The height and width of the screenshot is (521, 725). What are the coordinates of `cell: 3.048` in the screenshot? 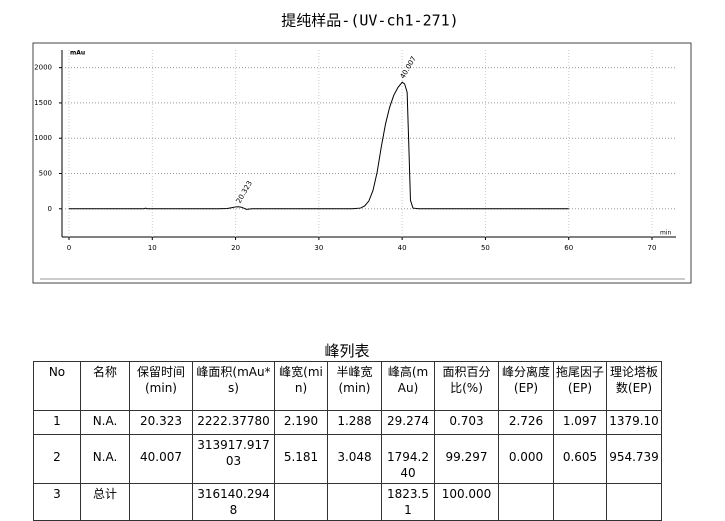 It's located at (354, 459).